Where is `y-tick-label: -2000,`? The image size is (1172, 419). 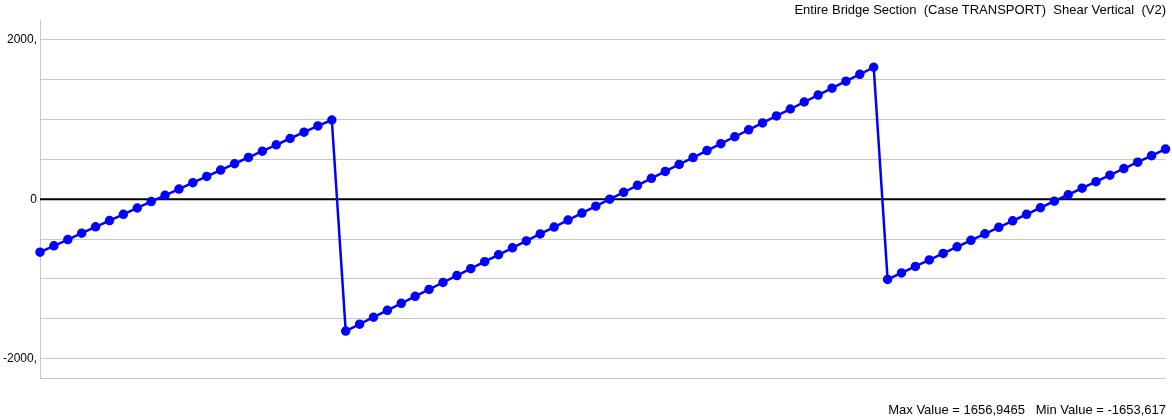
y-tick-label: -2000, is located at coordinates (20, 357).